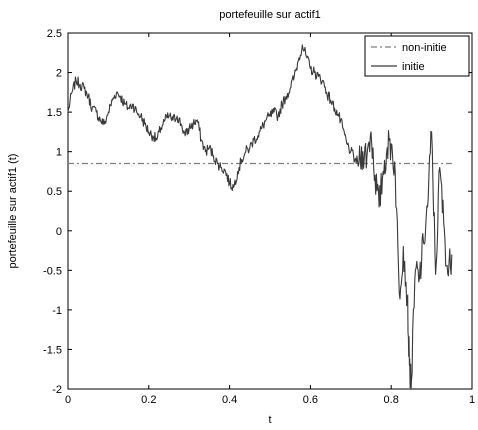 This screenshot has height=430, width=478. Describe the element at coordinates (13, 211) in the screenshot. I see `y-axis-label: portefeuille sur actif1 (t)` at that location.